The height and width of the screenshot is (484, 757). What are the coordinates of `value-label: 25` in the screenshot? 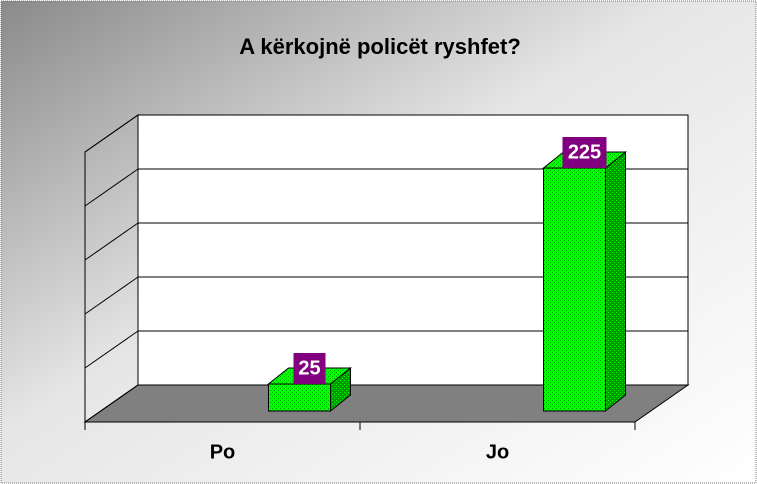 It's located at (309, 368).